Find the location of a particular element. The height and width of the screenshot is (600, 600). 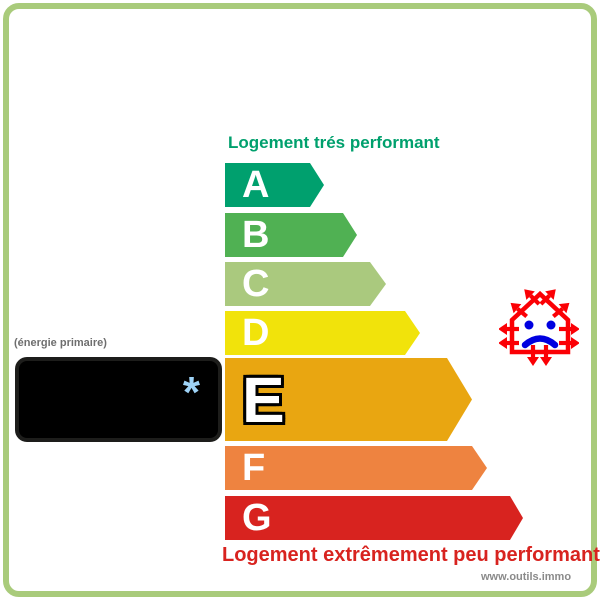

sad-face-right-eye is located at coordinates (551, 325).